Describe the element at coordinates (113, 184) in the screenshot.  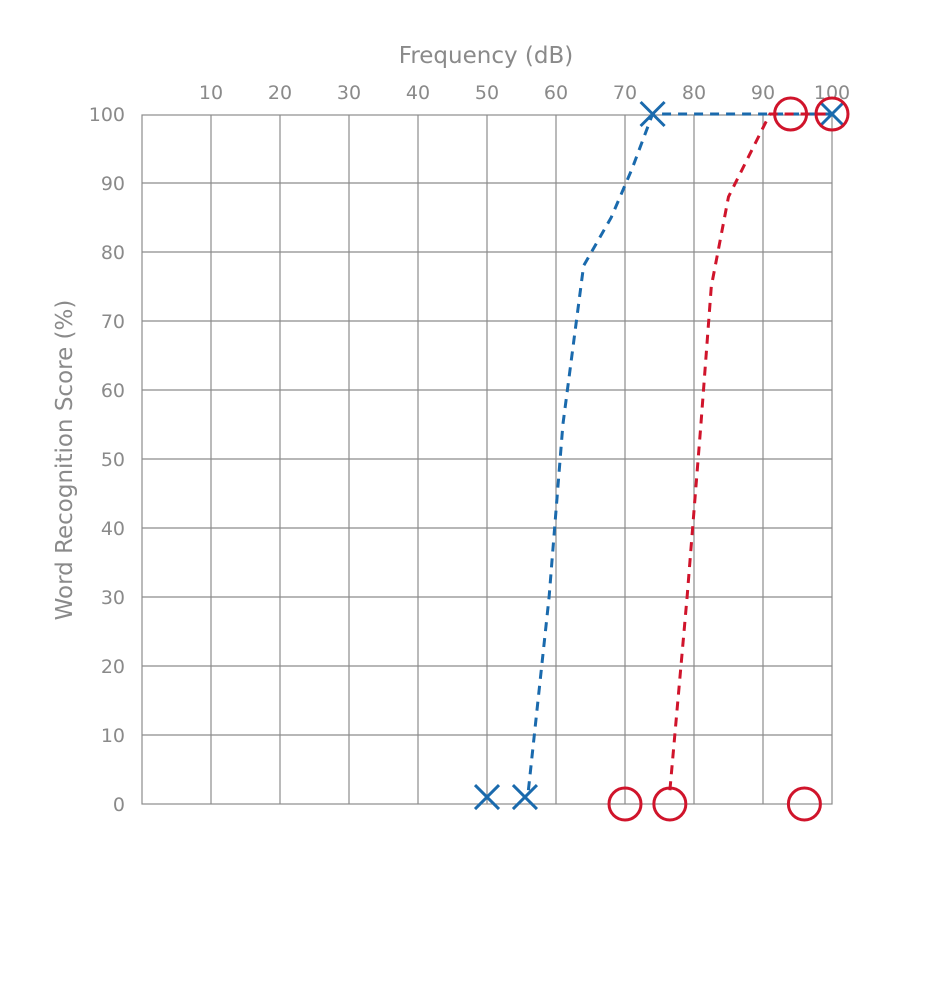
I see `y-tick-label: 90` at that location.